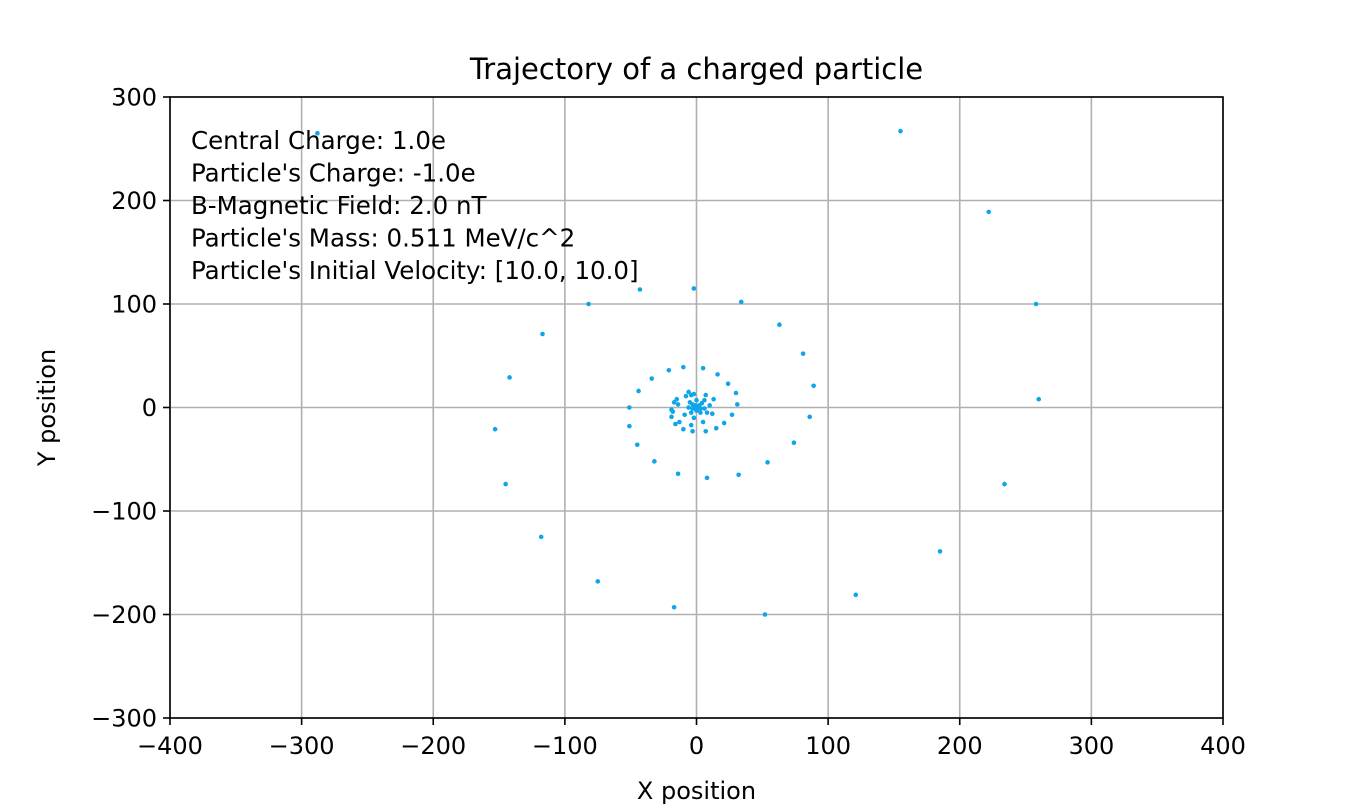 This screenshot has height=807, width=1360. Describe the element at coordinates (124, 512) in the screenshot. I see `y-tick-label: −100` at that location.